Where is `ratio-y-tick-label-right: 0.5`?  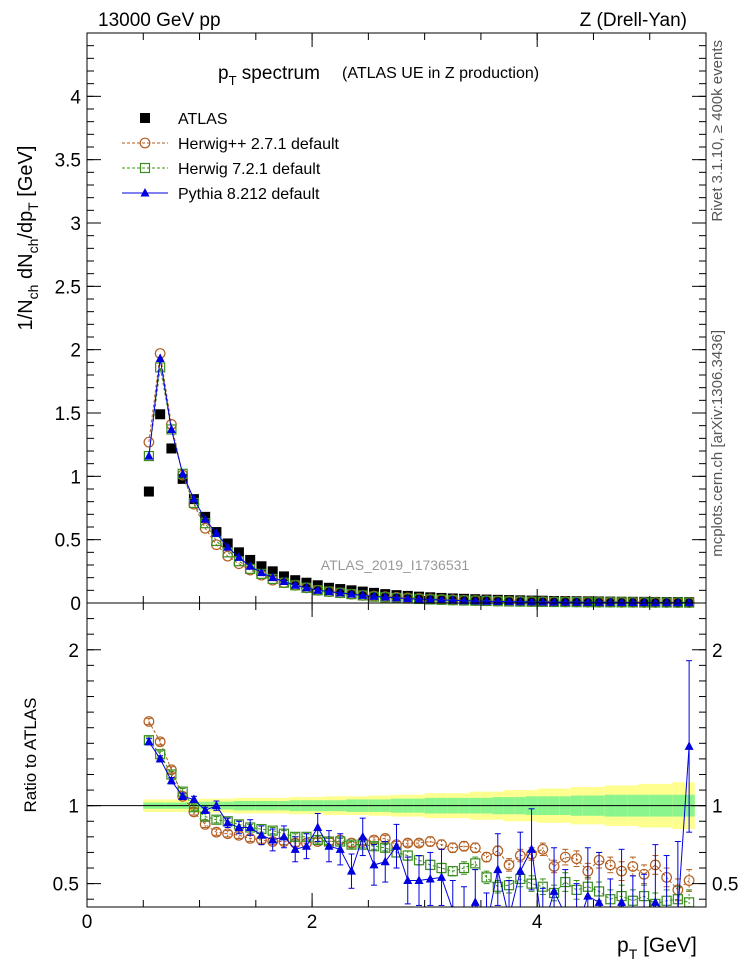
ratio-y-tick-label-right: 0.5 is located at coordinates (725, 885).